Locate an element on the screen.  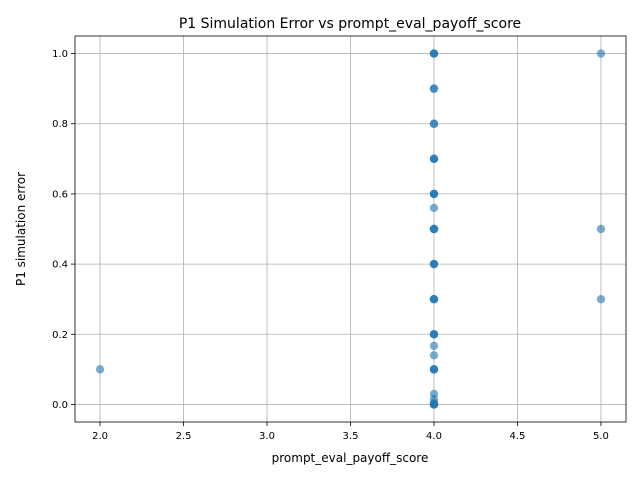
x-axis-ticks: 2.0 2.5 3.0 3.5 4.0 4.5 5.0 is located at coordinates (350, 432).